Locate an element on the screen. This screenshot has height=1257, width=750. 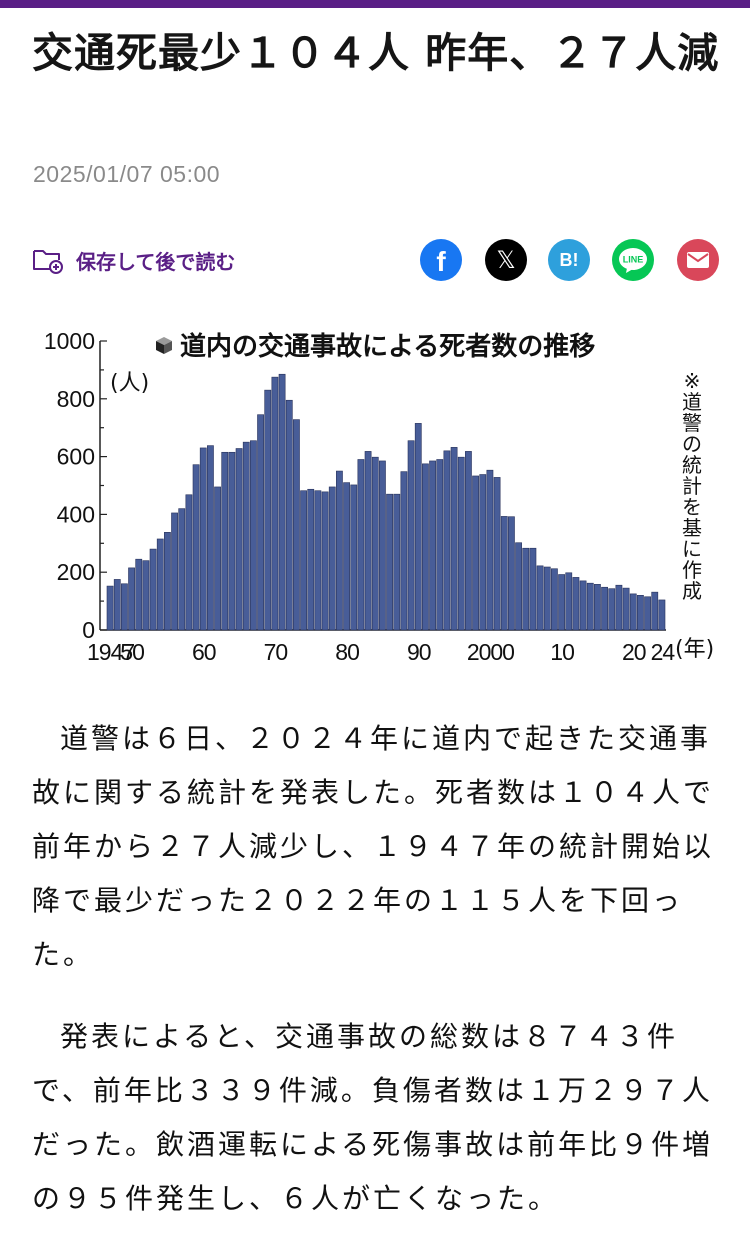
publish-date: 2025/01/07 05:00 is located at coordinates (127, 174).